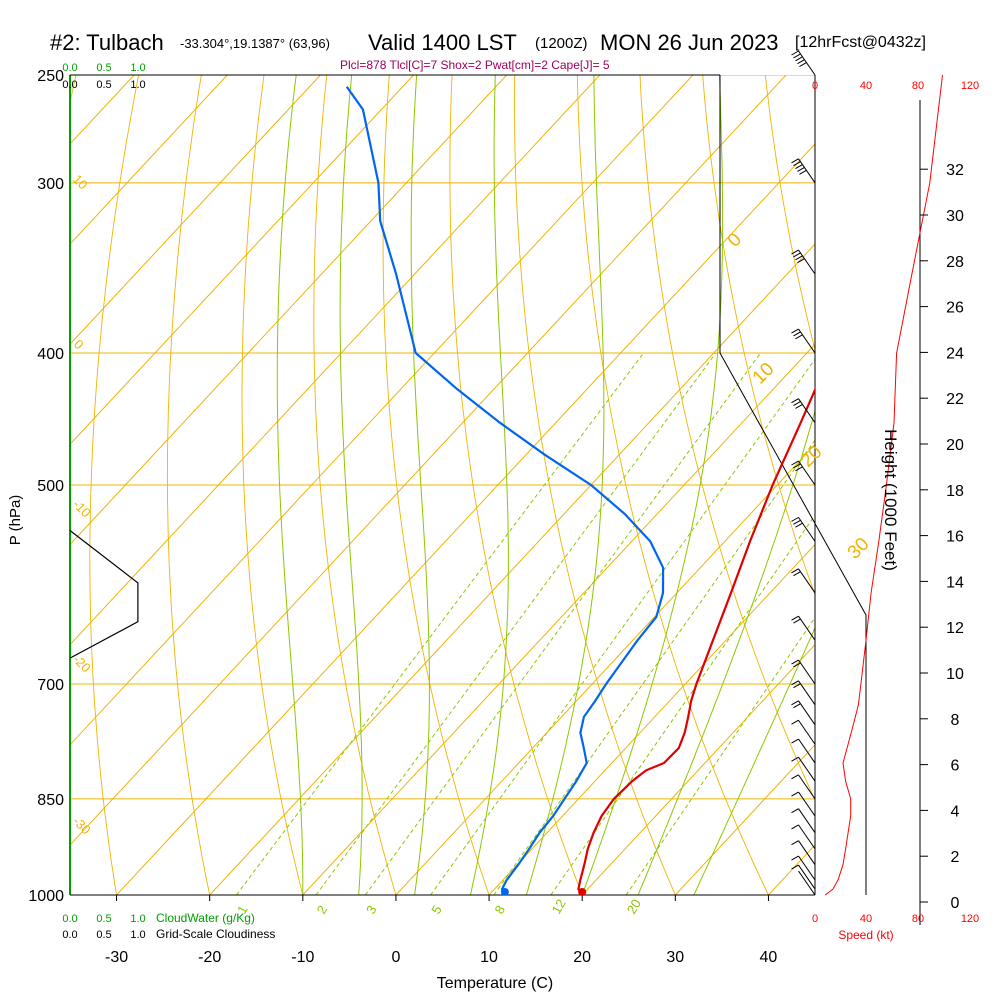  What do you see at coordinates (955, 491) in the screenshot?
I see `height-tick-label: 18` at bounding box center [955, 491].